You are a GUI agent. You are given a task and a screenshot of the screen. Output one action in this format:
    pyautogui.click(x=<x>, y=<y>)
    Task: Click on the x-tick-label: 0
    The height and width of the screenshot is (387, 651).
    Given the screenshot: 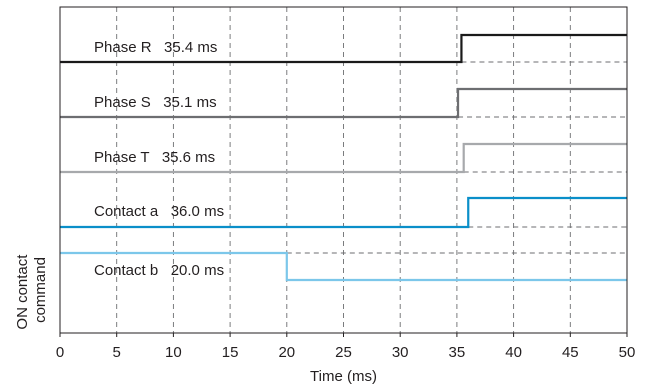 What is the action you would take?
    pyautogui.click(x=60, y=352)
    